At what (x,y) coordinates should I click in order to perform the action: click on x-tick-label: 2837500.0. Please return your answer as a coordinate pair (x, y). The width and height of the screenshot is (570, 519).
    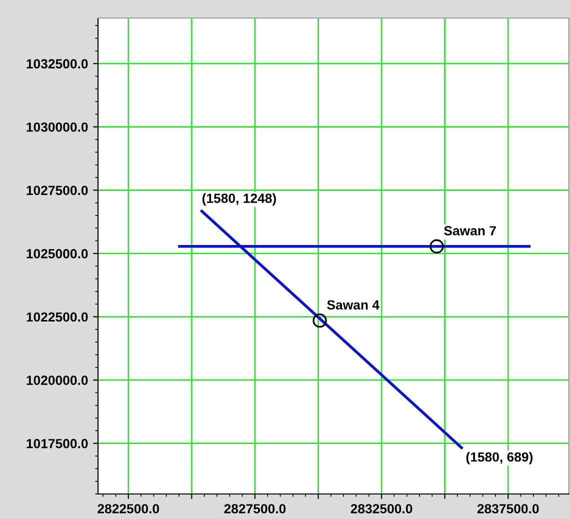
    Looking at the image, I should click on (508, 509).